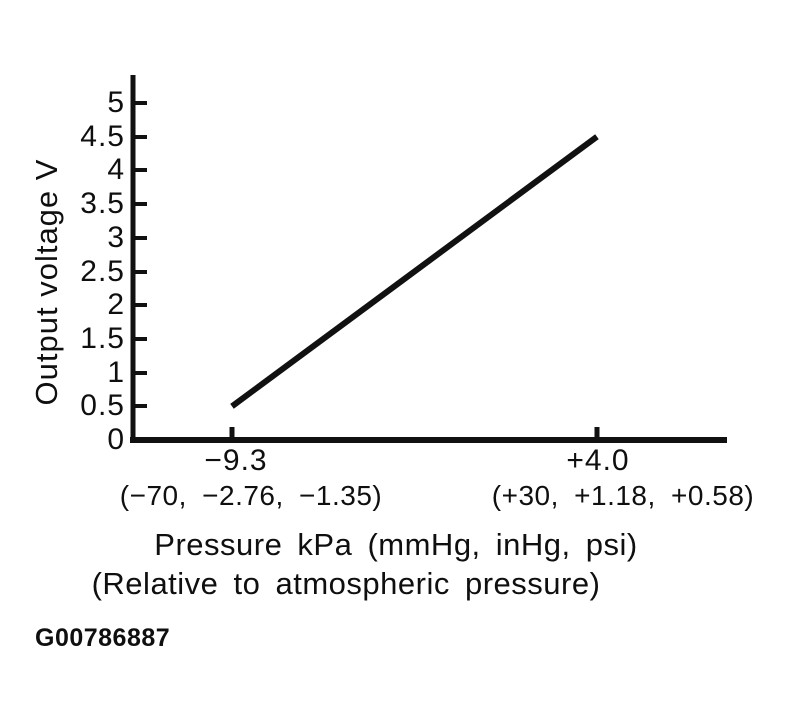 This screenshot has width=807, height=723. What do you see at coordinates (116, 372) in the screenshot?
I see `y-tick-label: 1` at bounding box center [116, 372].